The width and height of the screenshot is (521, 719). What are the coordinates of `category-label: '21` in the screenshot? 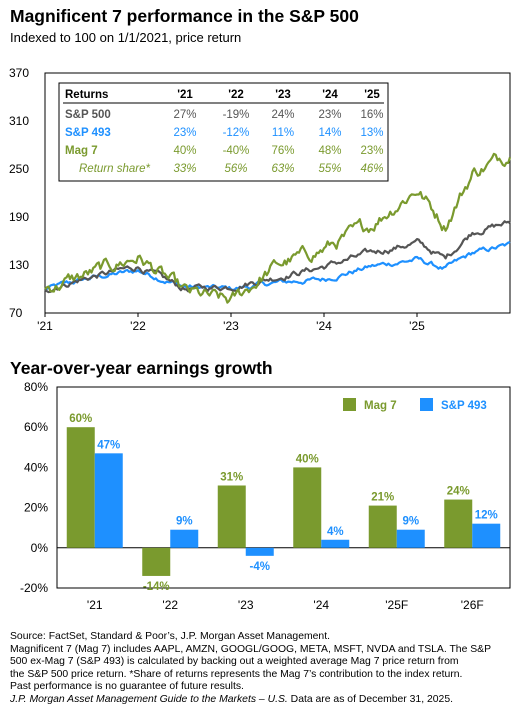 It's located at (95, 605).